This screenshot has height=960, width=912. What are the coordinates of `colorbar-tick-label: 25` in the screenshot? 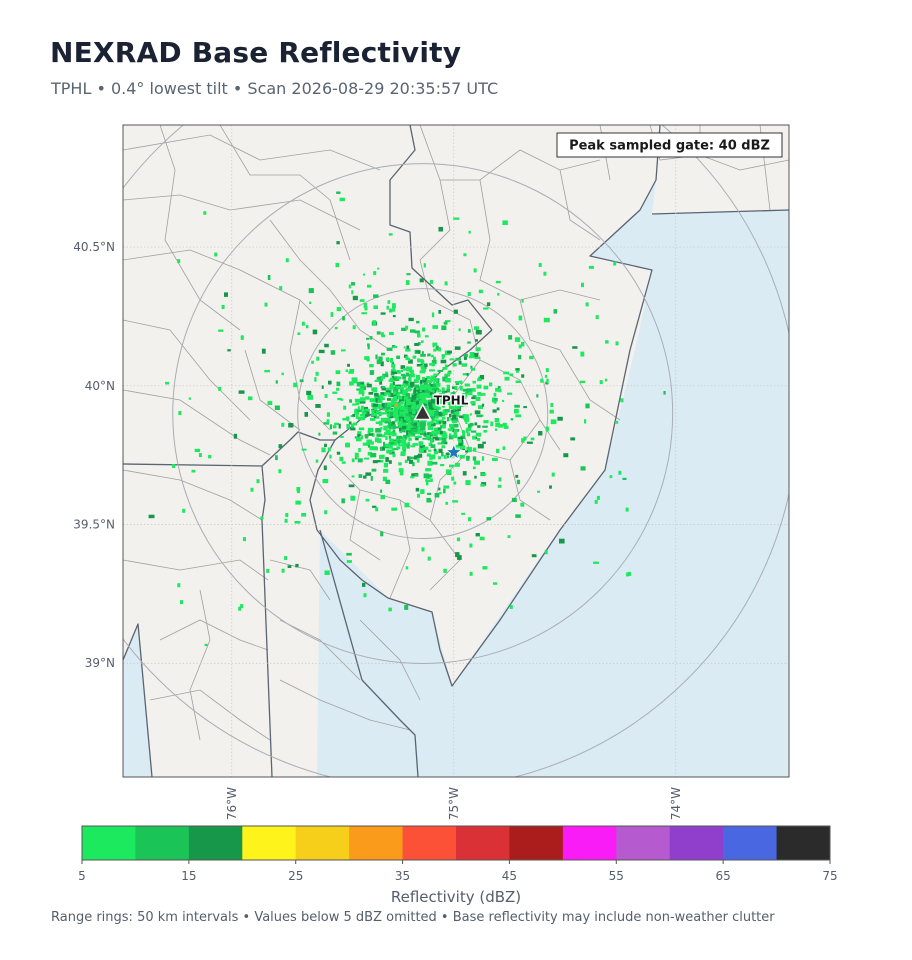 It's located at (295, 876).